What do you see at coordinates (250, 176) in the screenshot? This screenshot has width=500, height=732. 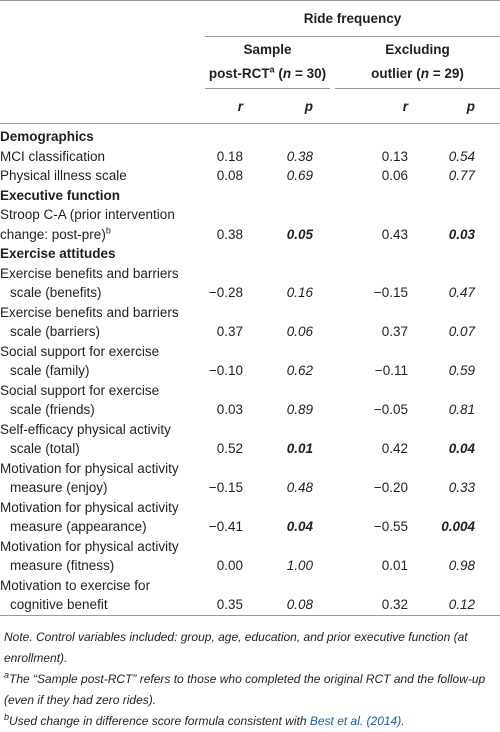 I see `table-row: Physical illness scale 0.08 0.69 0.06 0.77` at bounding box center [250, 176].